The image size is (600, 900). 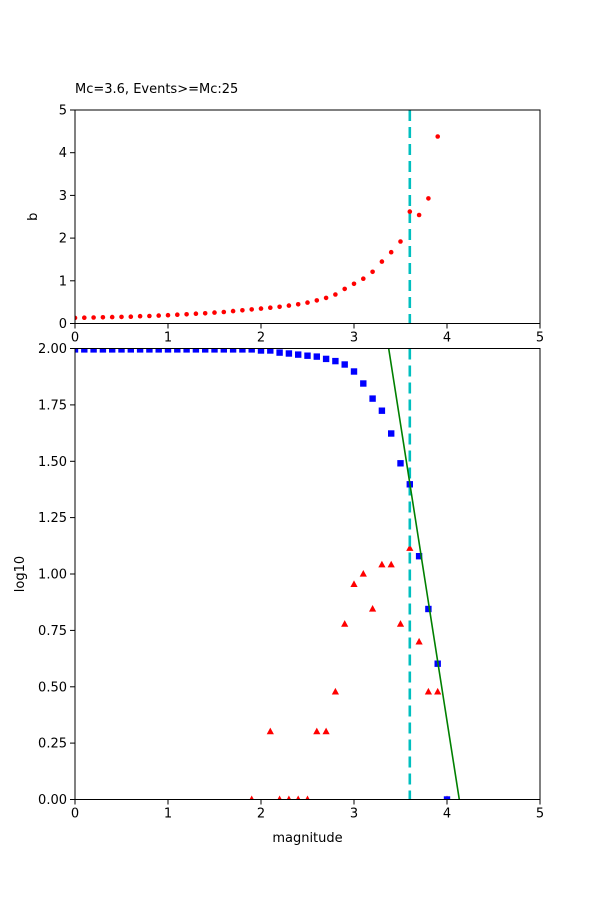 I want to click on top-y-tick-label: 0, so click(x=63, y=324).